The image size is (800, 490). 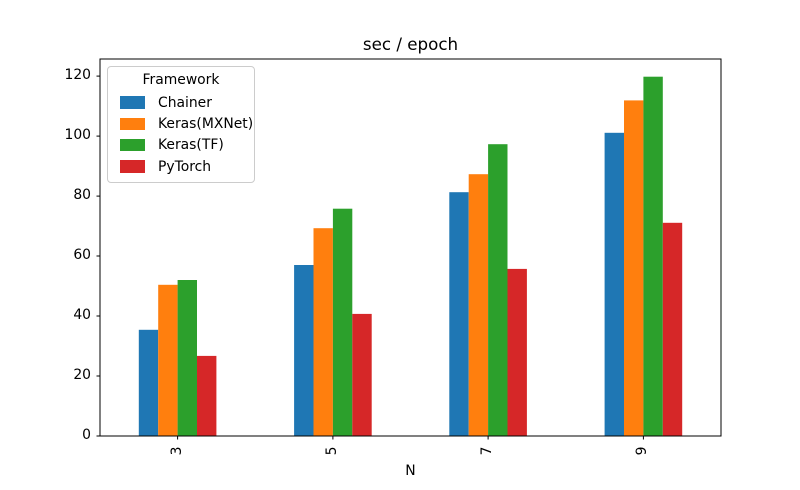 What do you see at coordinates (185, 166) in the screenshot?
I see `legend-label-pytorch: PyTorch` at bounding box center [185, 166].